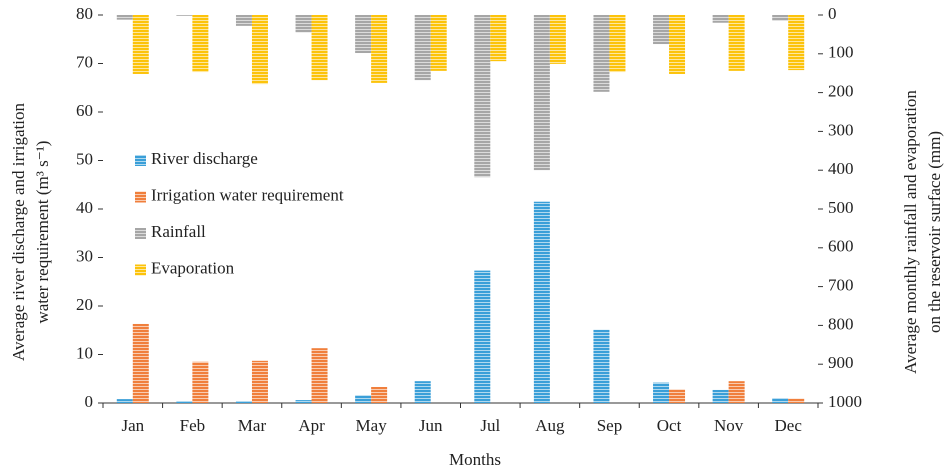  What do you see at coordinates (841, 207) in the screenshot?
I see `y2-tick-label: 500` at bounding box center [841, 207].